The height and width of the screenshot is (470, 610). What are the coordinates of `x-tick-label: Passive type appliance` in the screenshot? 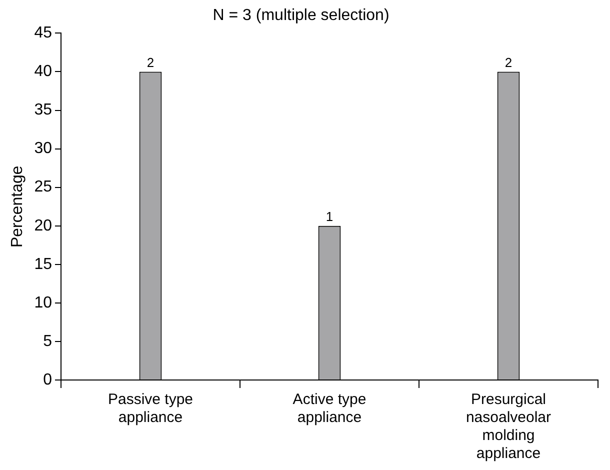 It's located at (151, 408).